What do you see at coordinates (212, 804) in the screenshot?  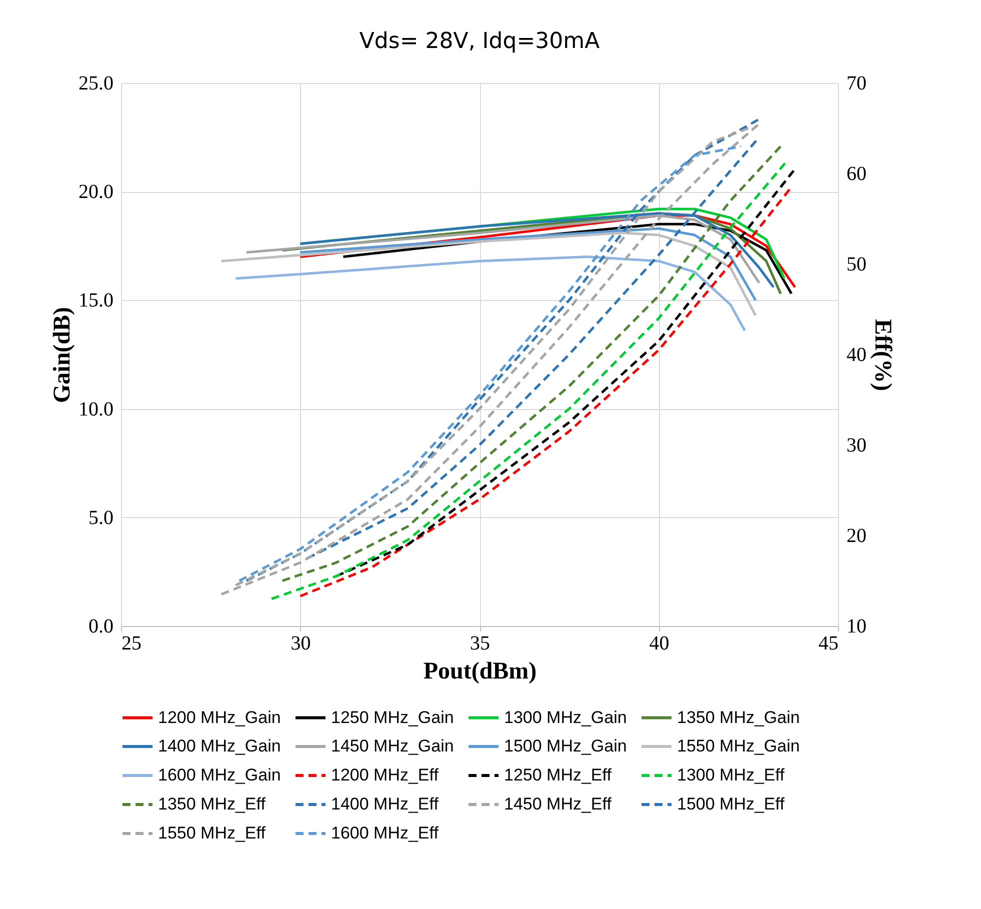 I see `legend-label: 1350 MHz_Eff` at bounding box center [212, 804].